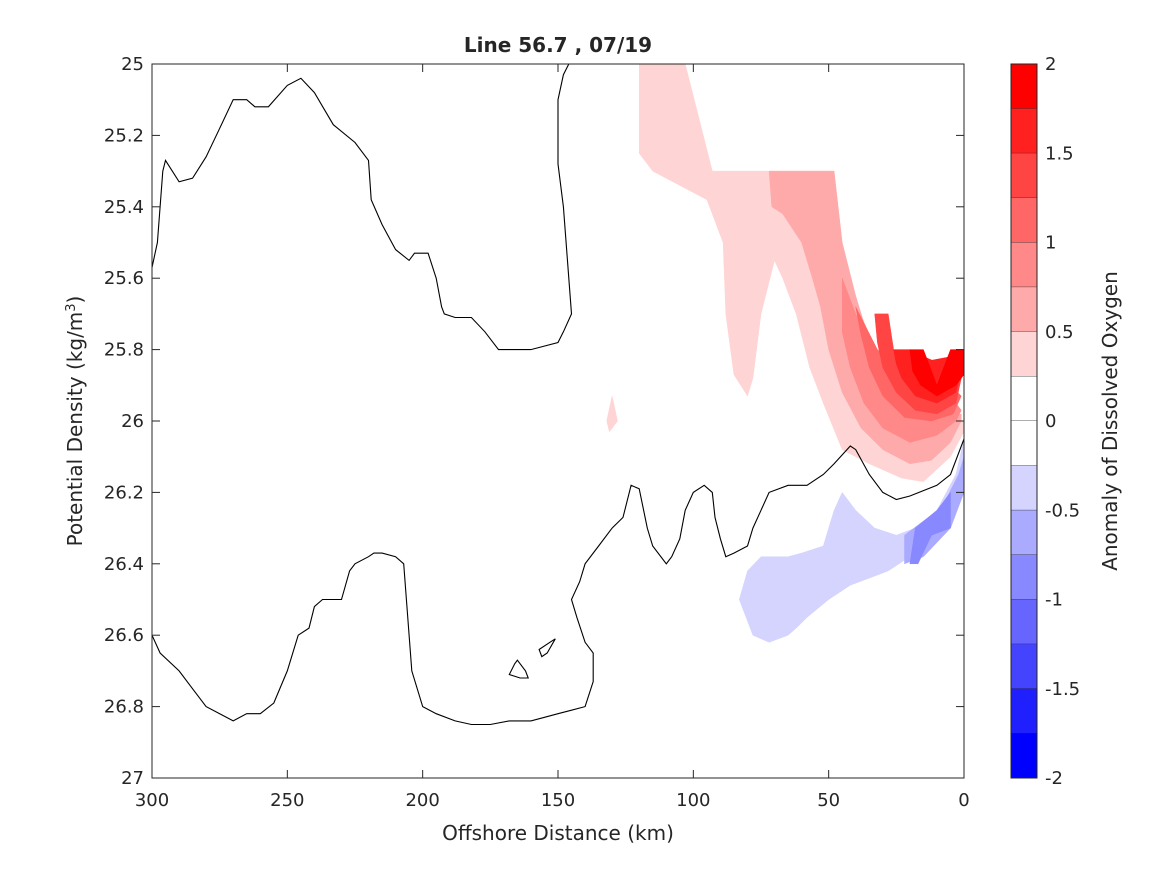  Describe the element at coordinates (124, 278) in the screenshot. I see `y-tick-label: 25.6` at that location.